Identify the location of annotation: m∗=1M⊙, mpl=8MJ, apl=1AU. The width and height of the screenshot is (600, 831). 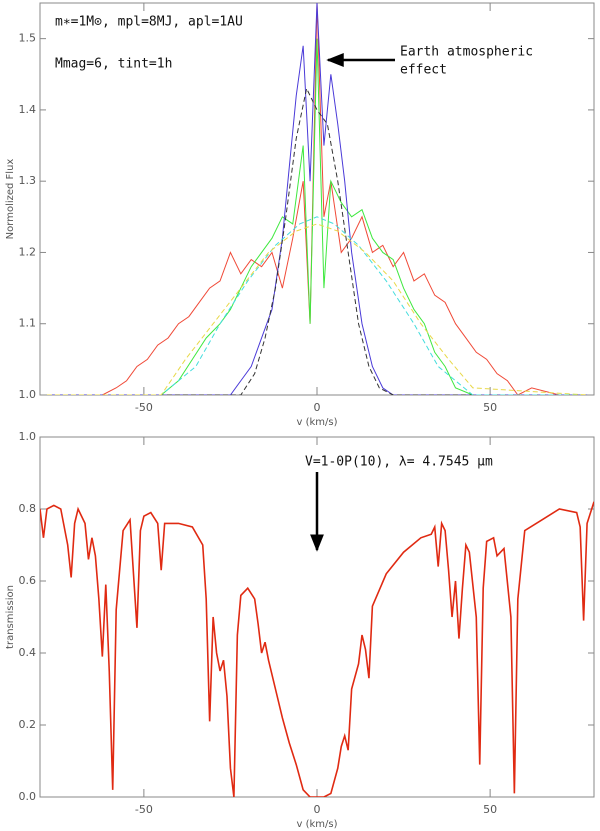
(149, 22).